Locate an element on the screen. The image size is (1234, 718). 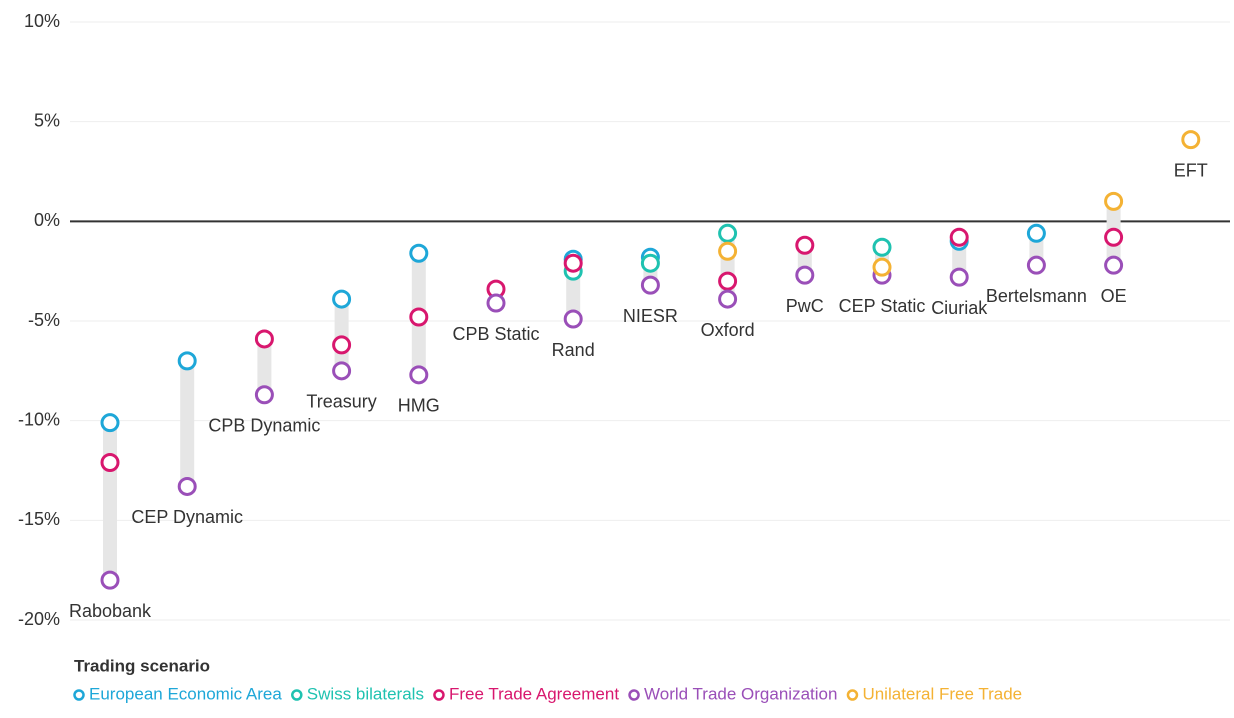
category-label: OE is located at coordinates (1114, 296).